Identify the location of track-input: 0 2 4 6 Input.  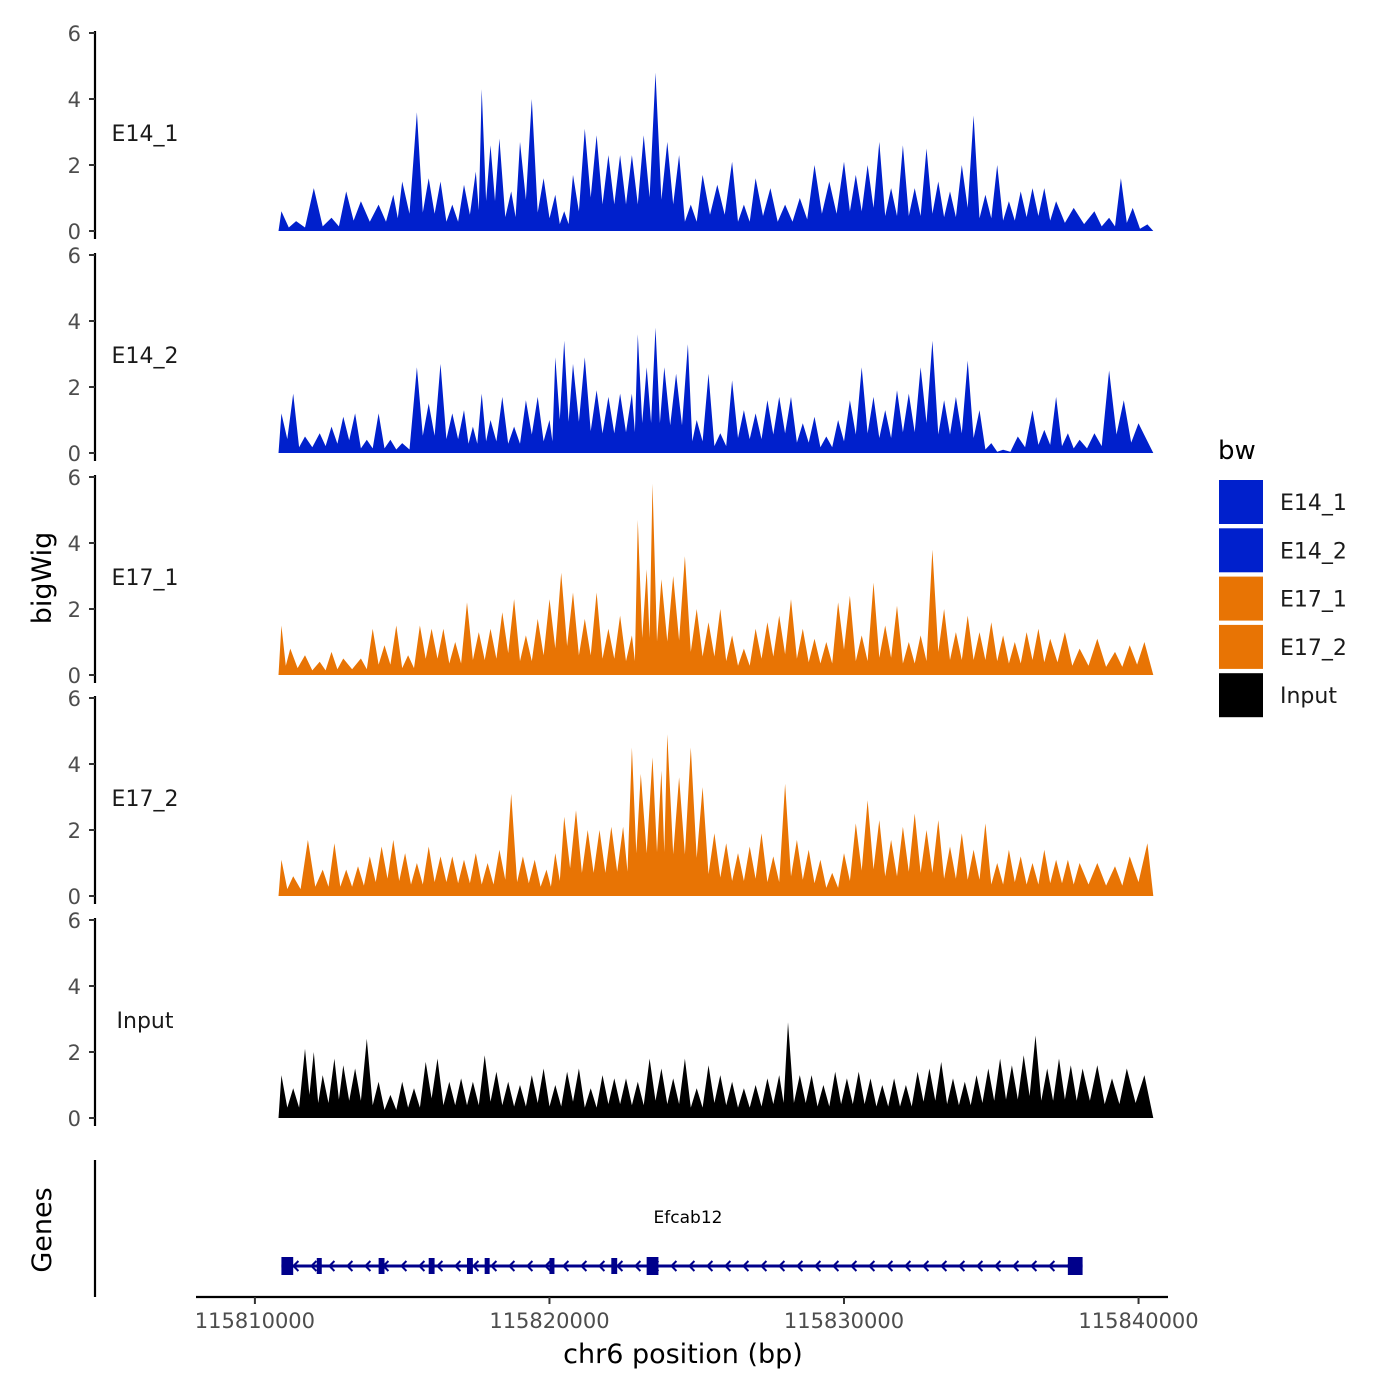
(611, 1020).